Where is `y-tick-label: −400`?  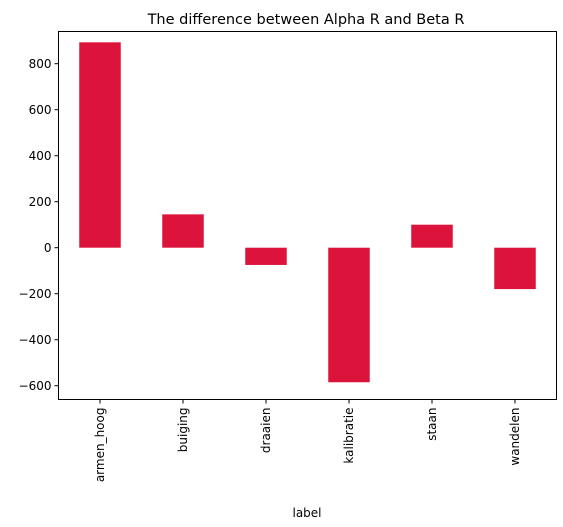
y-tick-label: −400 is located at coordinates (35, 340).